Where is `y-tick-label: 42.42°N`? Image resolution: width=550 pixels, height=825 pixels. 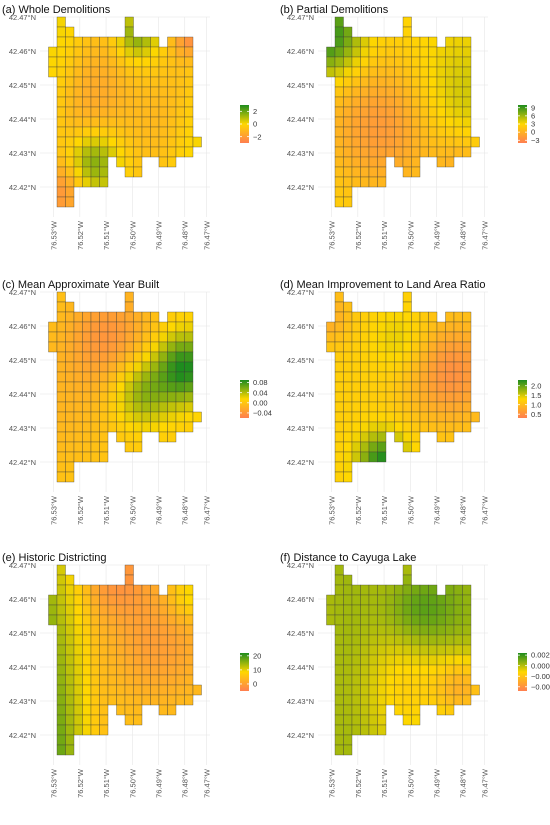
y-tick-label: 42.42°N is located at coordinates (22, 187).